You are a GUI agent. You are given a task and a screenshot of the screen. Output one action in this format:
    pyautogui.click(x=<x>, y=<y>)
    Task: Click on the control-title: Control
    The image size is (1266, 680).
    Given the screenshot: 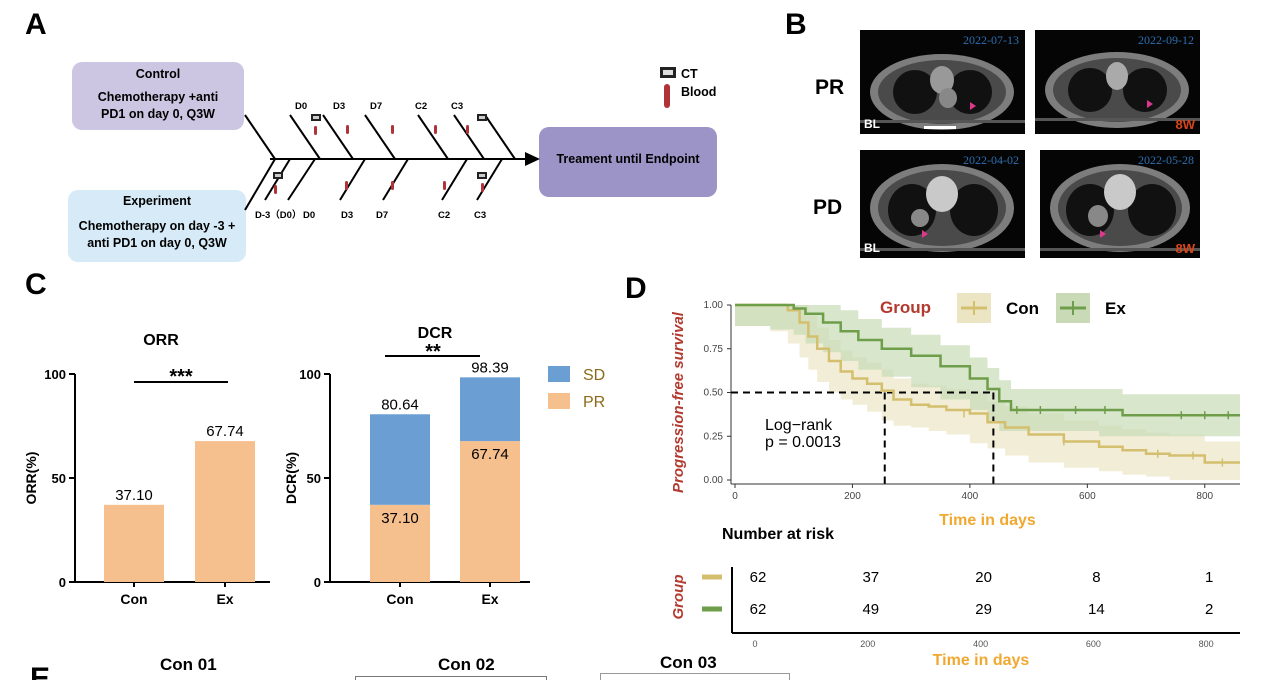 What is the action you would take?
    pyautogui.click(x=158, y=74)
    